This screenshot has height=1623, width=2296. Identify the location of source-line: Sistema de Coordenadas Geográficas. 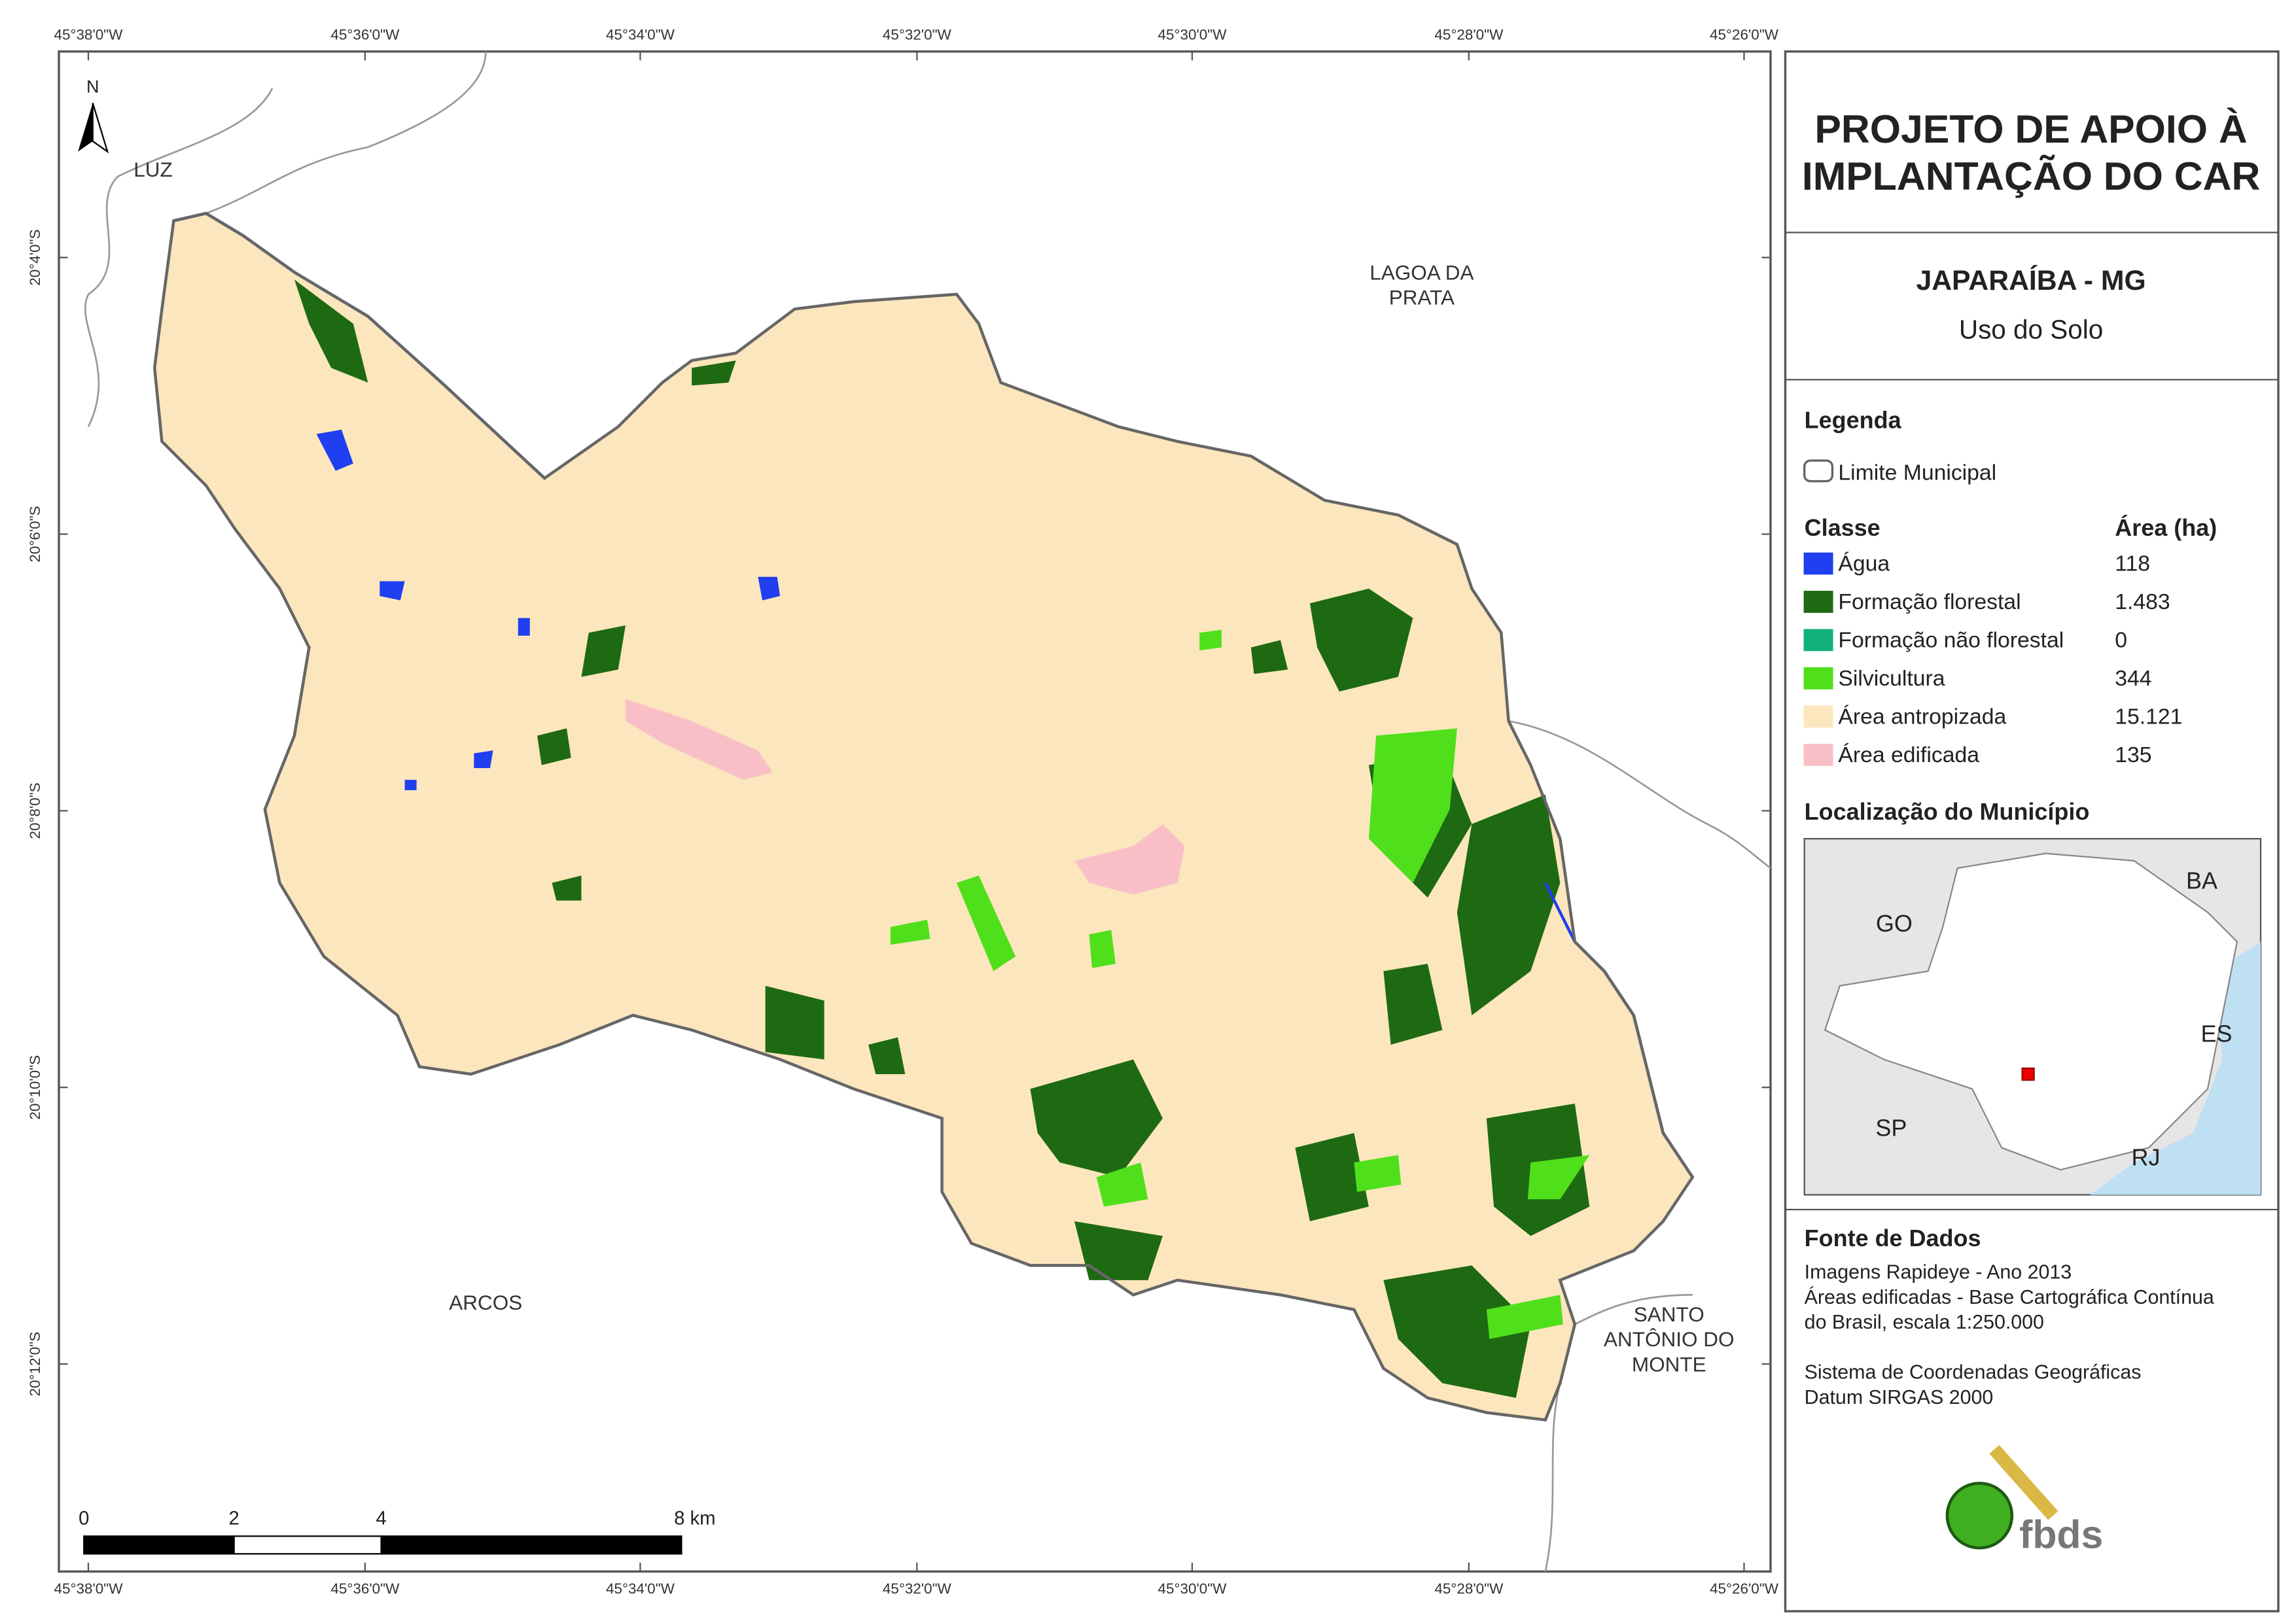
(1974, 1373).